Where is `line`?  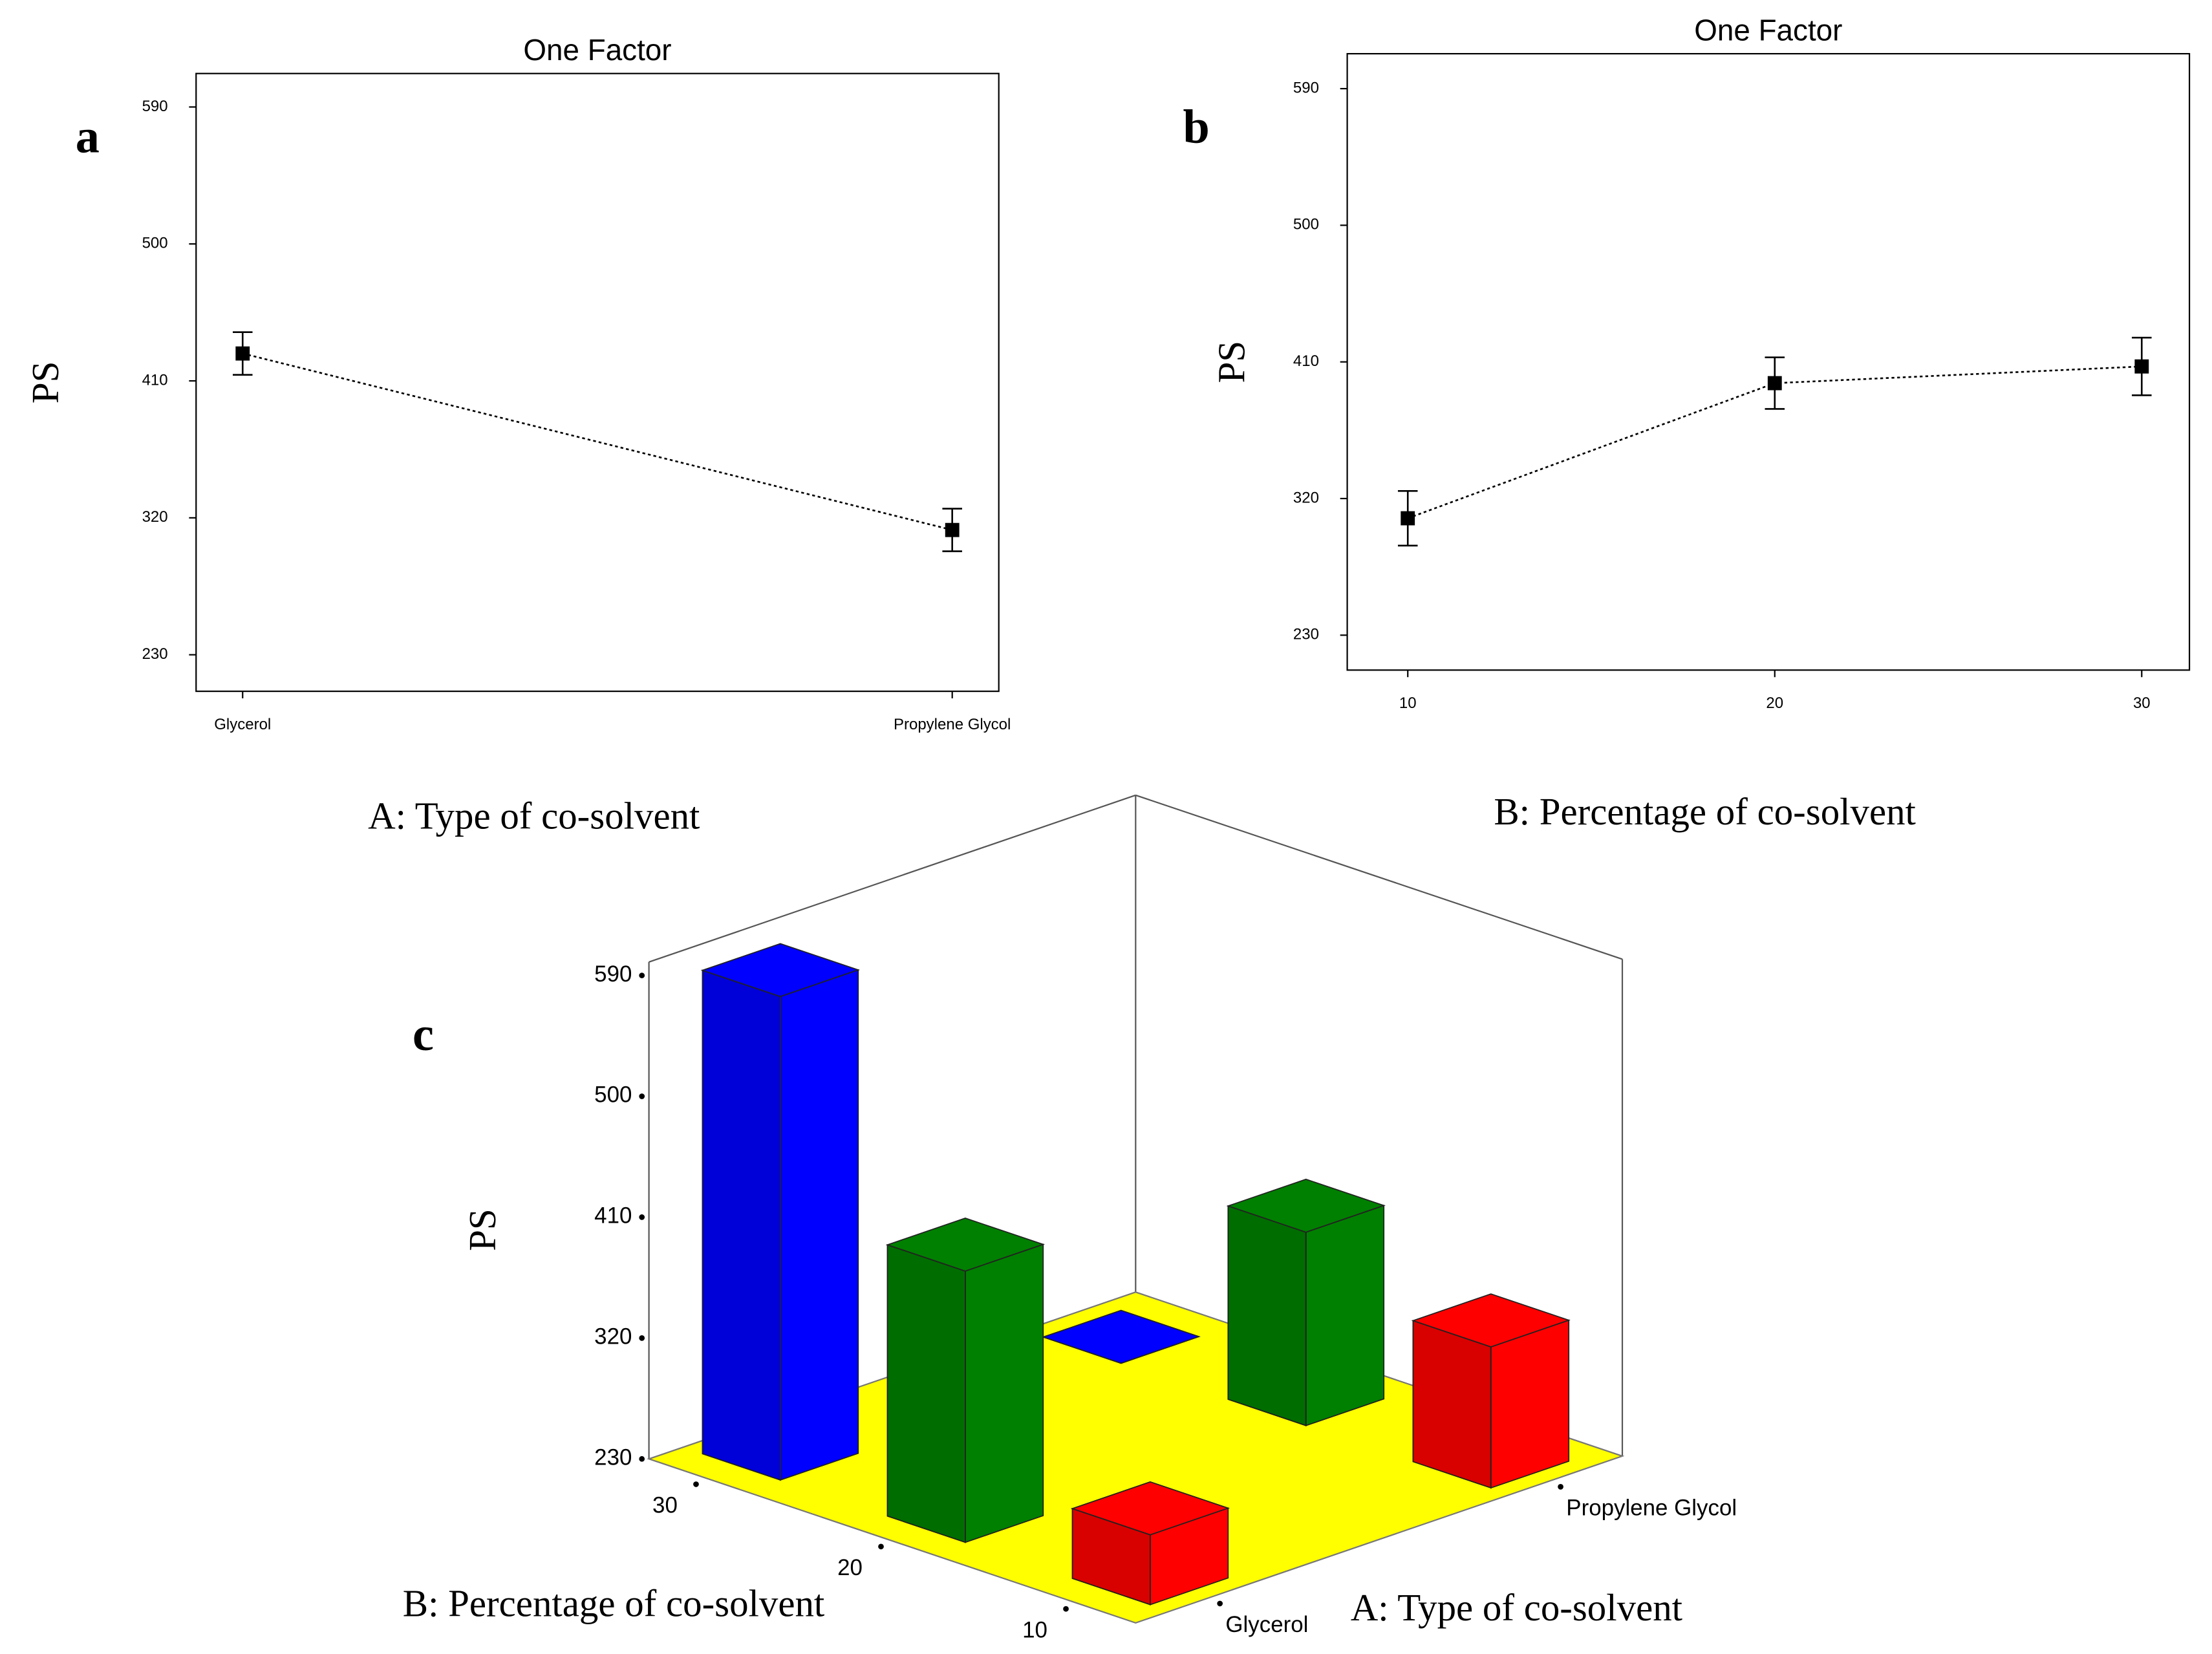
line is located at coordinates (597, 442).